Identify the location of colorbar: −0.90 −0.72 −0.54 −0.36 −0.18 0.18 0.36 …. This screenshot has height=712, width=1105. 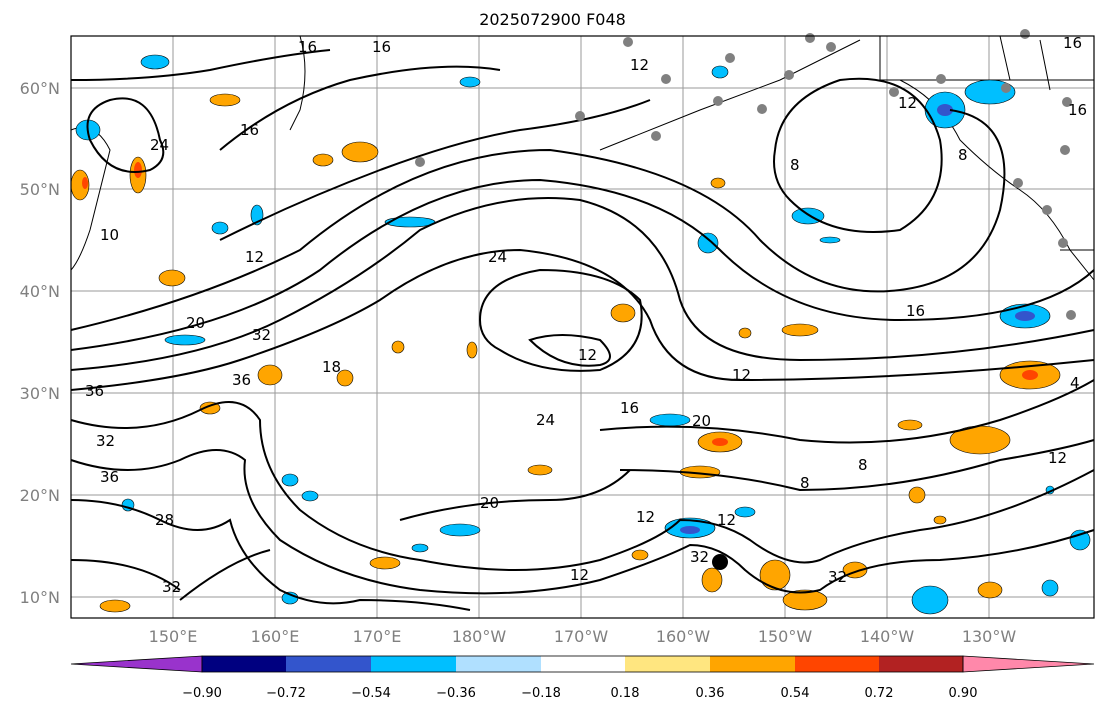
(582, 678).